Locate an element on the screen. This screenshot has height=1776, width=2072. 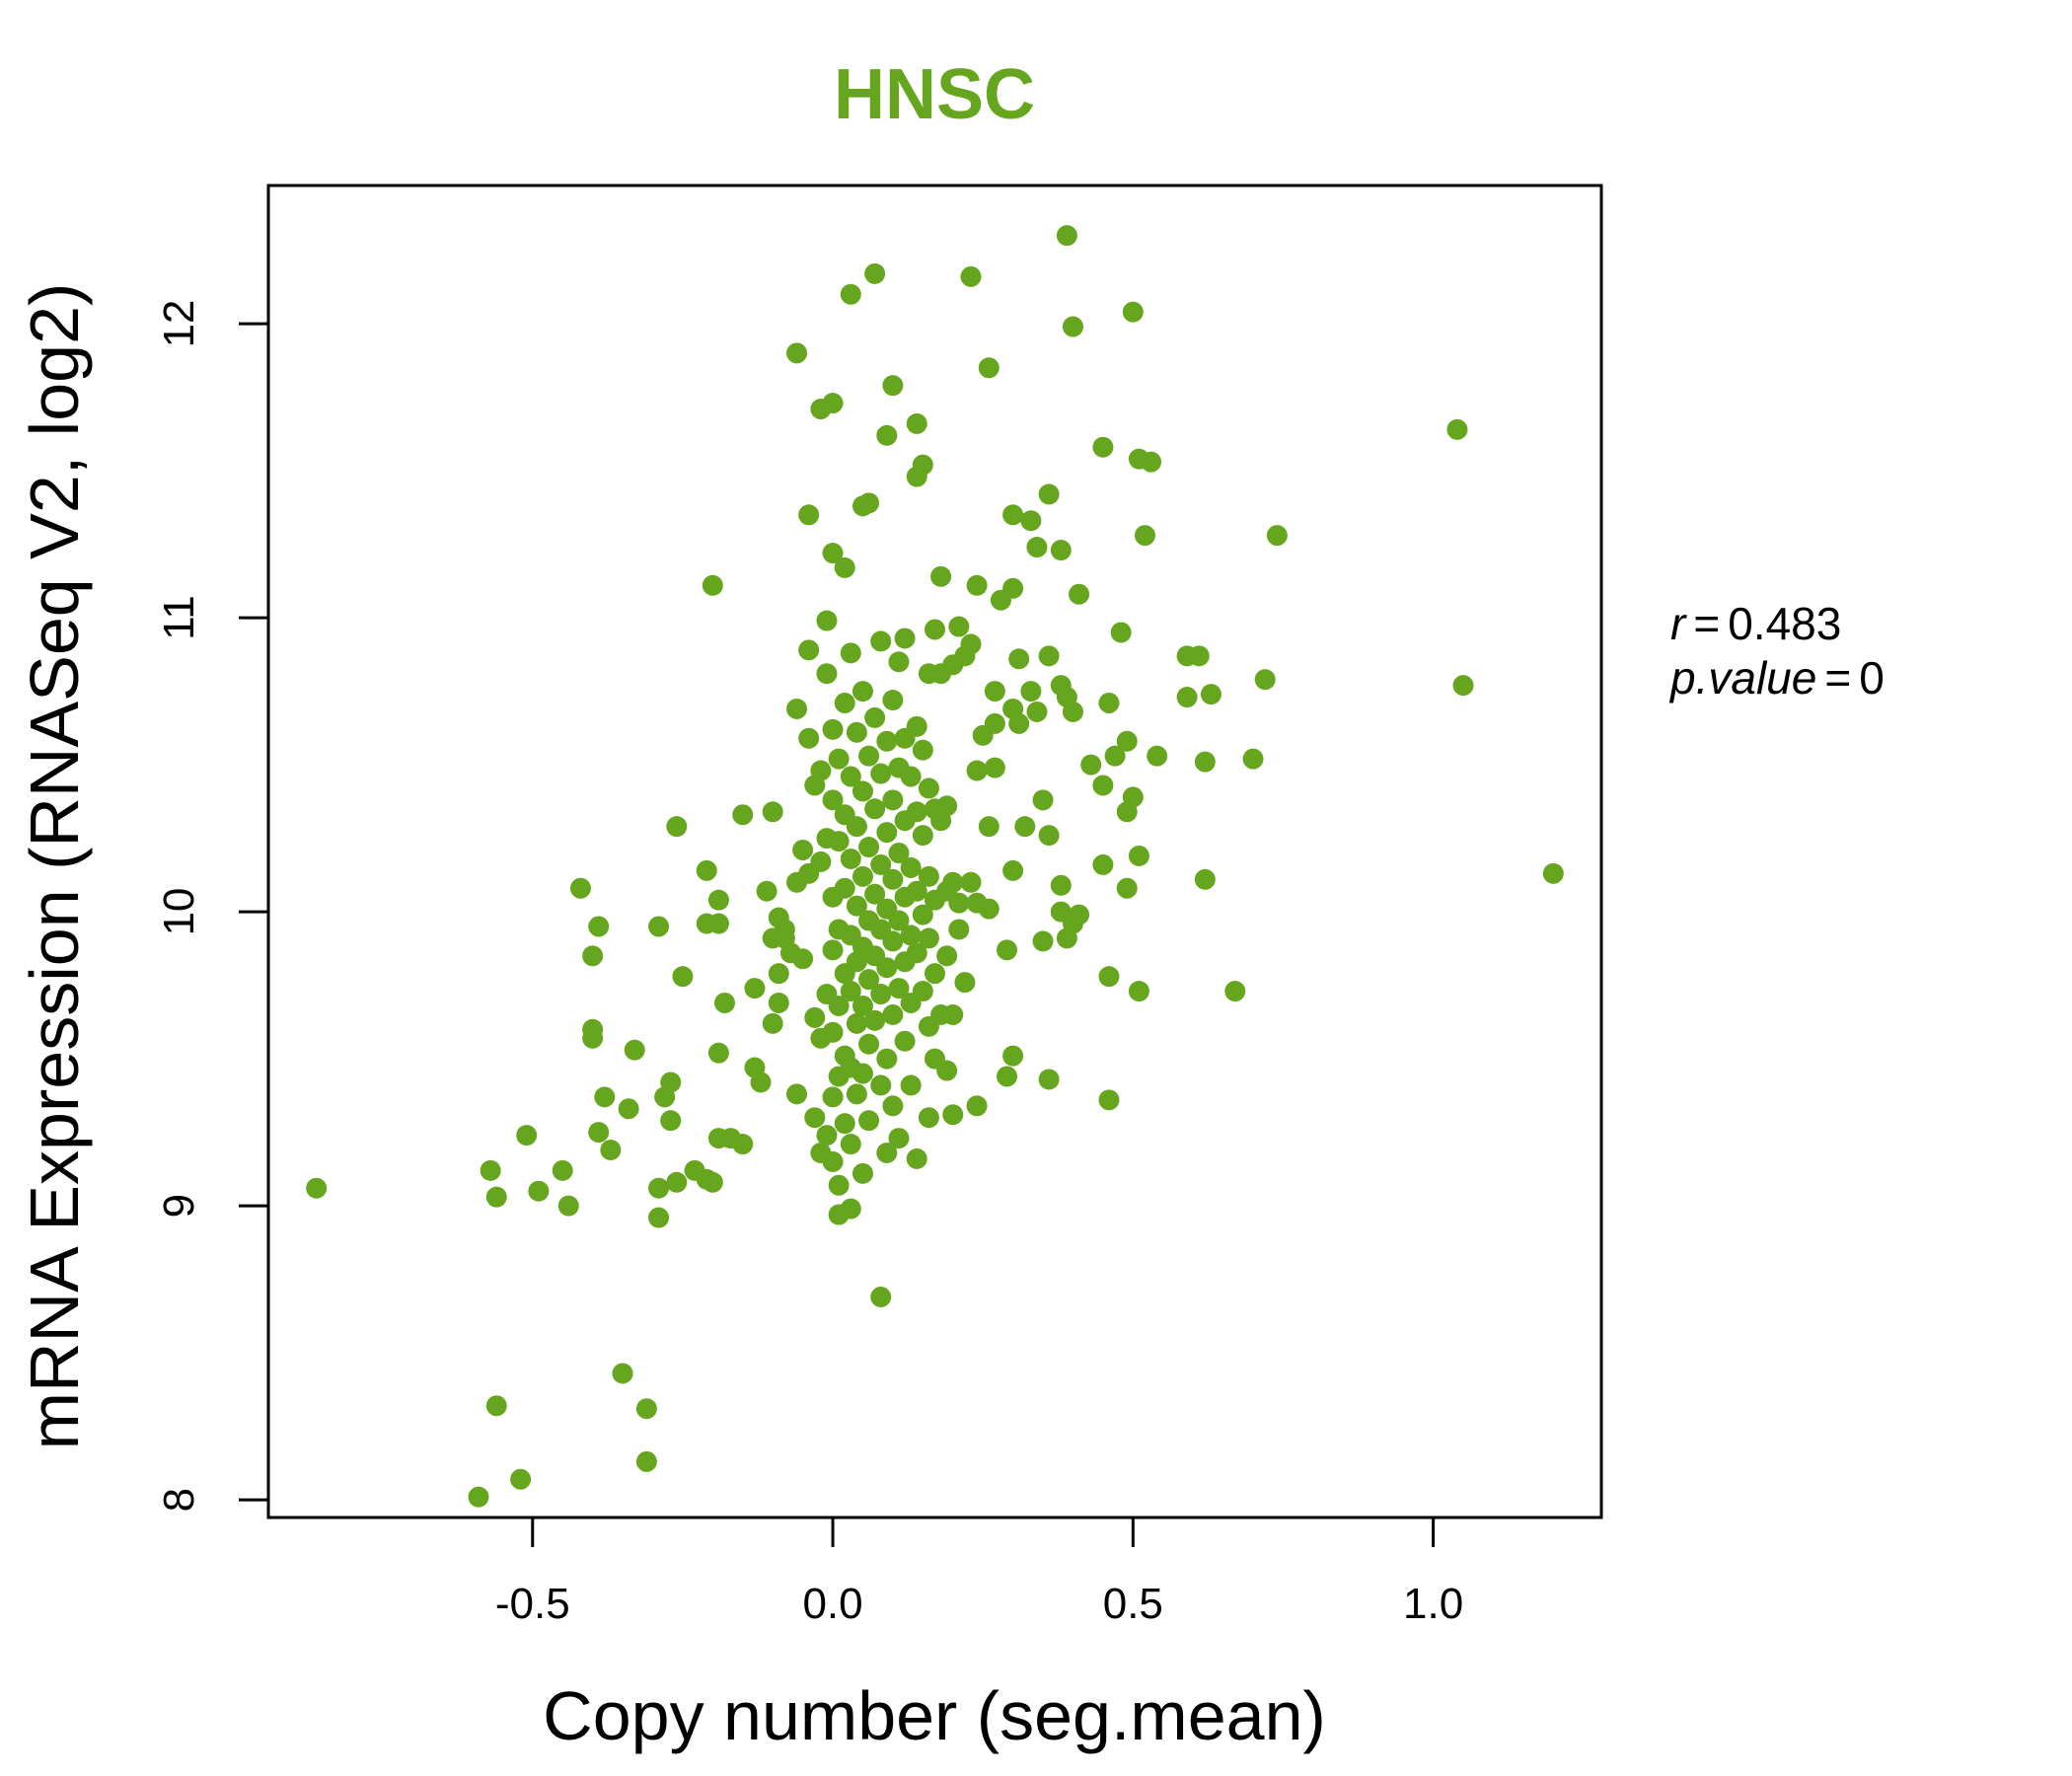
y-tick-label: 11 is located at coordinates (179, 618).